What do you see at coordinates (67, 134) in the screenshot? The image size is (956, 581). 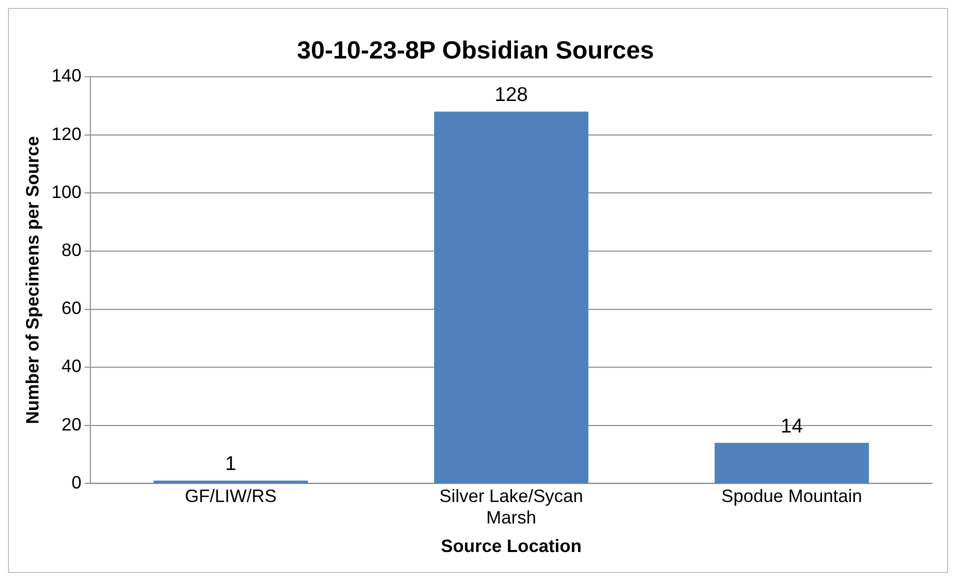 I see `y-tick-label: 120` at bounding box center [67, 134].